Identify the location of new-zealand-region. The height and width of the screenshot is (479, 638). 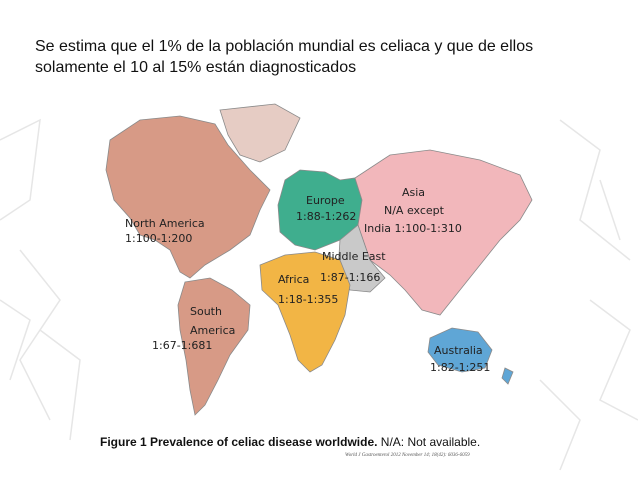
(507, 376).